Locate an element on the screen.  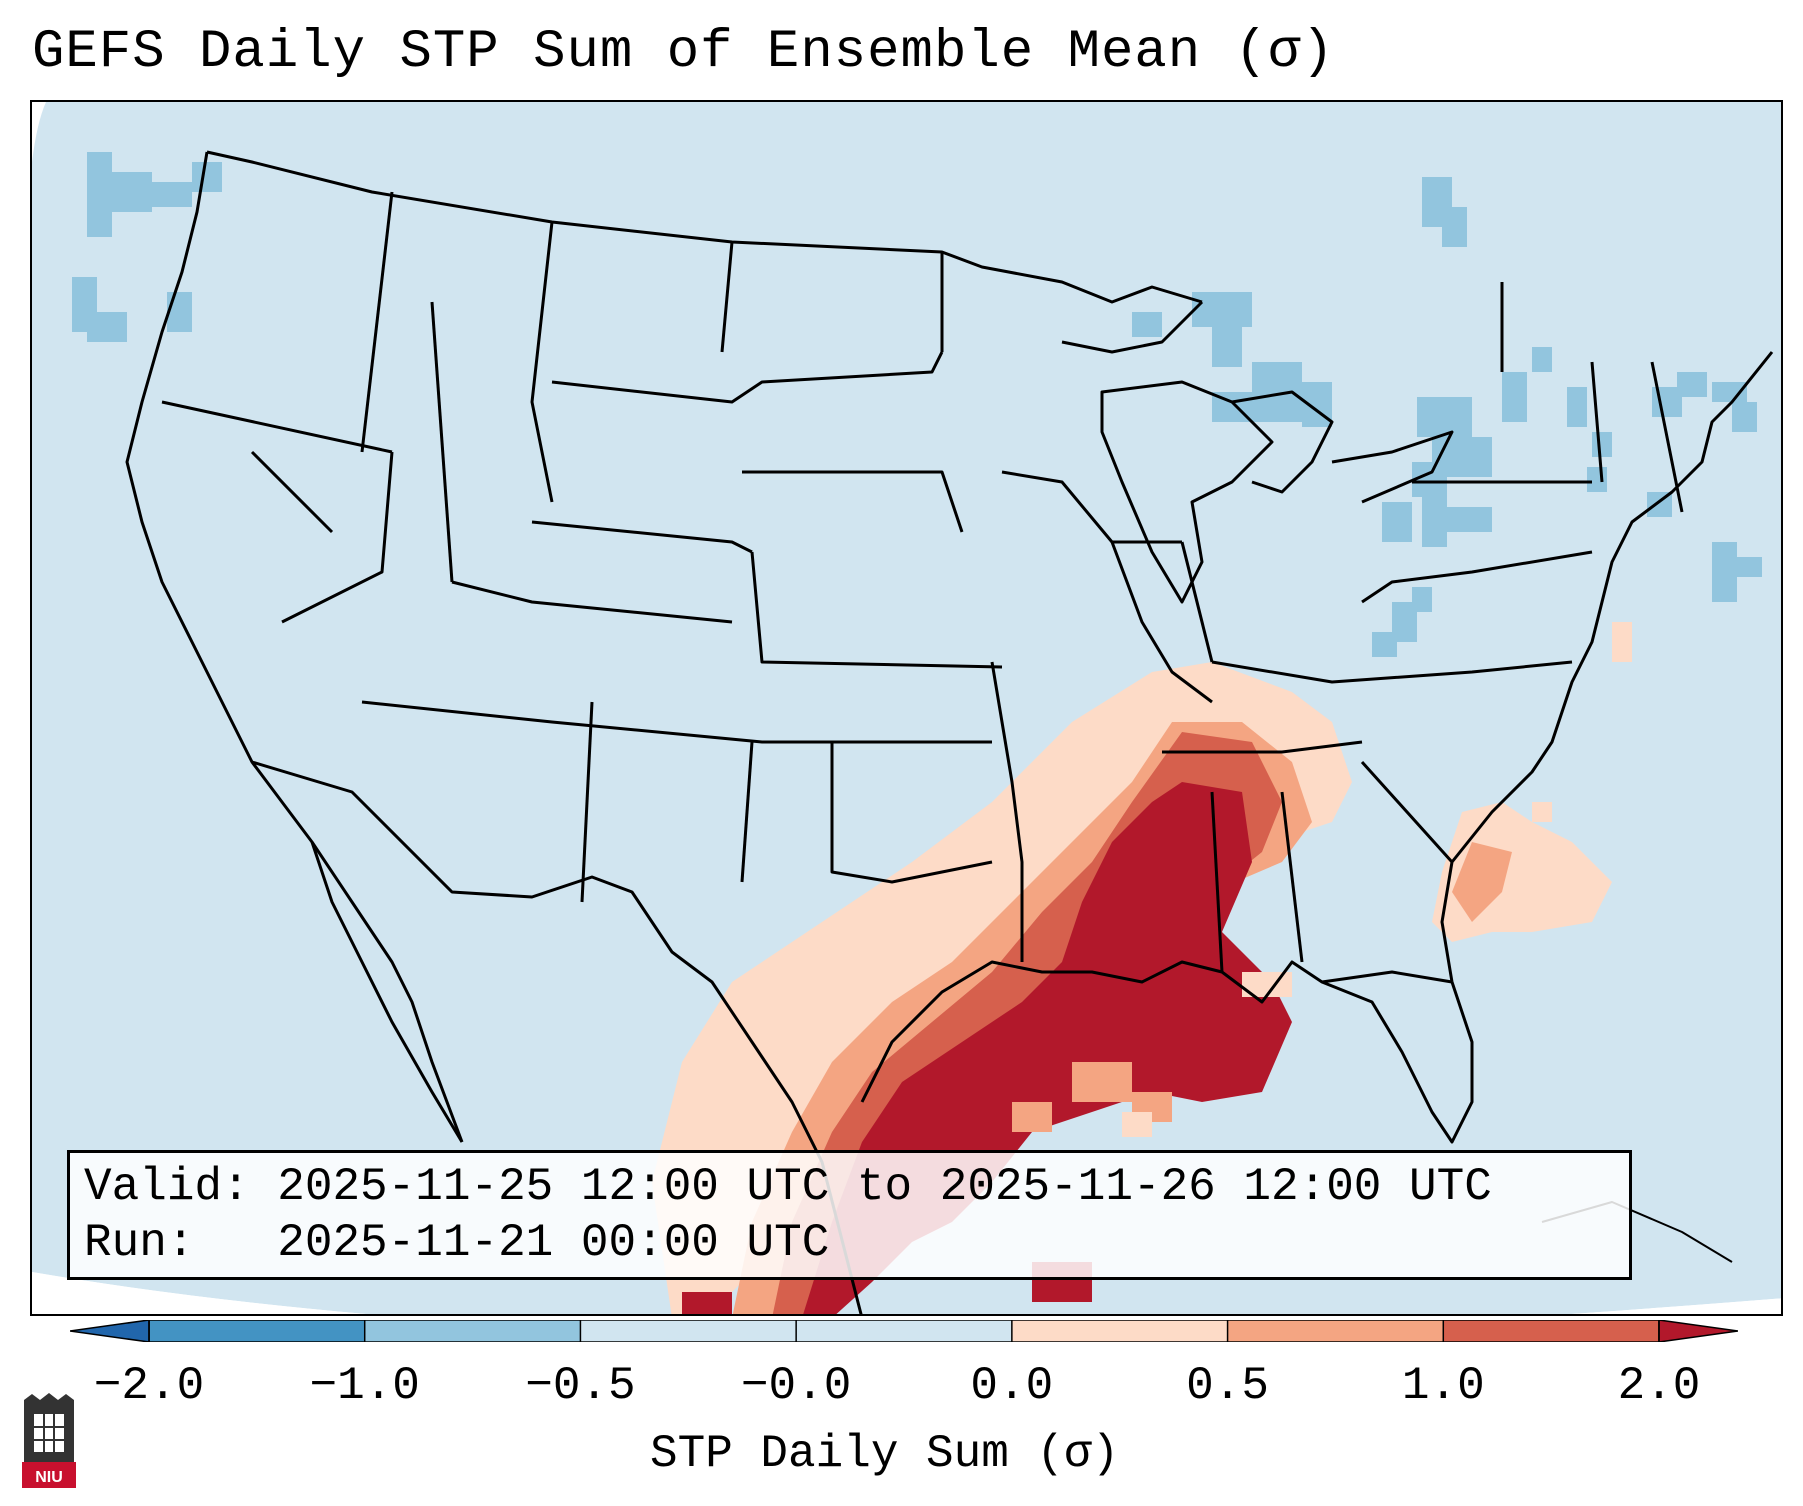
colorbar-tick-label: 1.0 is located at coordinates (1443, 1386).